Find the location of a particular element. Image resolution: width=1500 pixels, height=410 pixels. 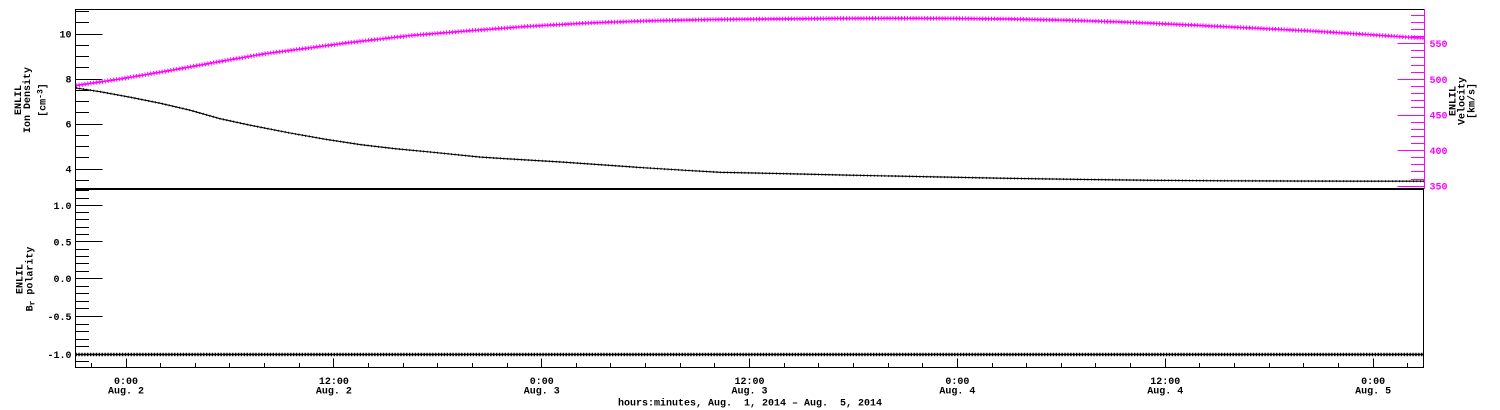

svg-text: Br polarity is located at coordinates (31, 279).